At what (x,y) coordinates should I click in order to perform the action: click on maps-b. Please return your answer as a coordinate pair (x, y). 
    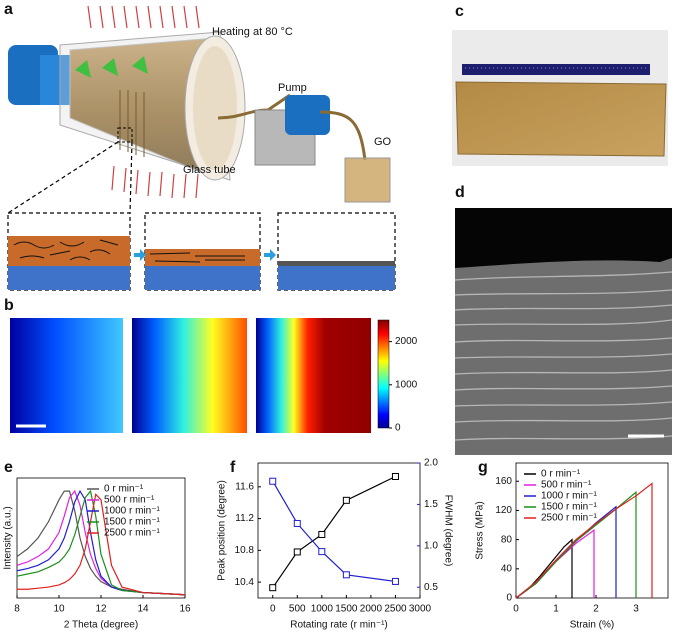
    Looking at the image, I should click on (190, 375).